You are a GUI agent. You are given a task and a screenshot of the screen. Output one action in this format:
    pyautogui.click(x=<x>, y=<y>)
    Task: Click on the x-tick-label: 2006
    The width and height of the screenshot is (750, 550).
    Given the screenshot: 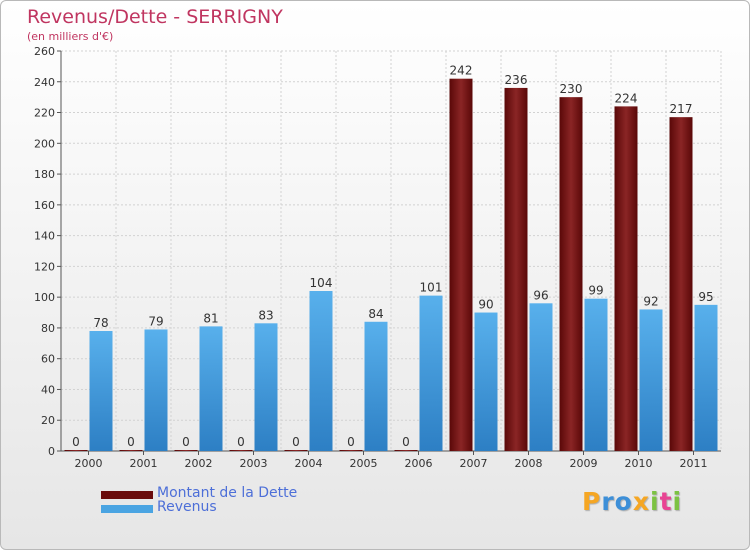 What is the action you would take?
    pyautogui.click(x=419, y=463)
    